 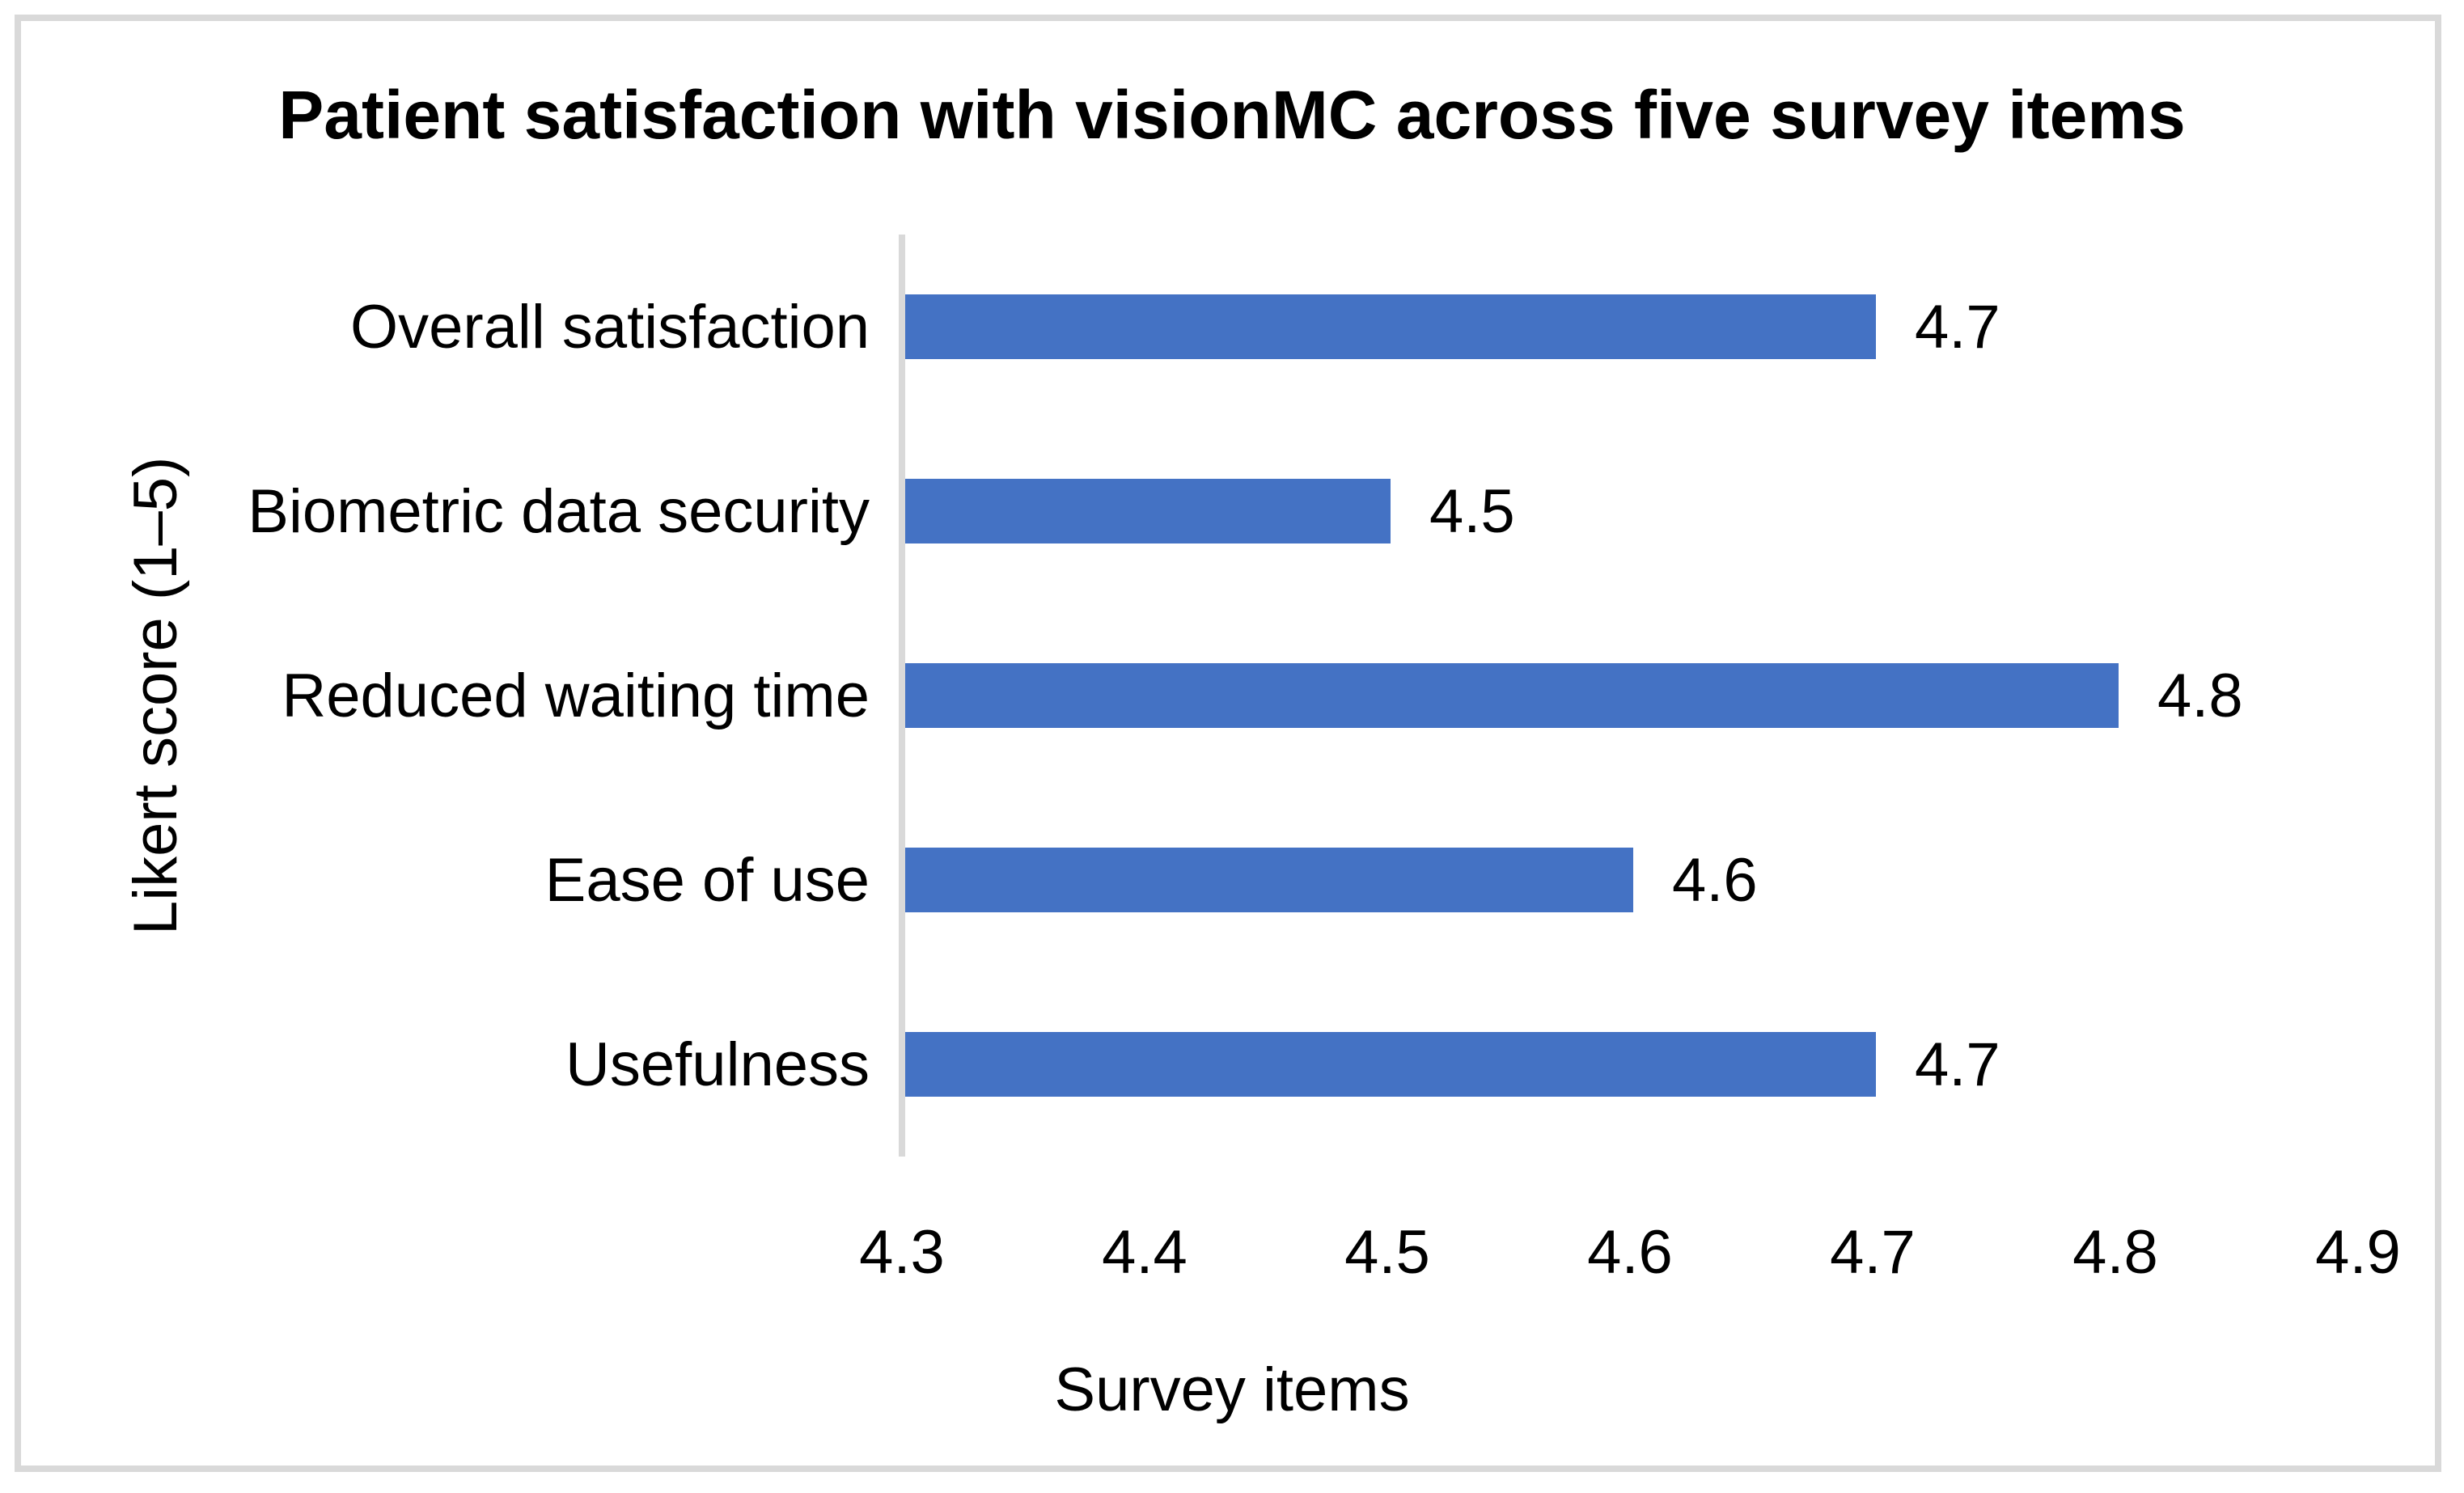 I want to click on bar-overall-satisfaction, so click(x=1390, y=327).